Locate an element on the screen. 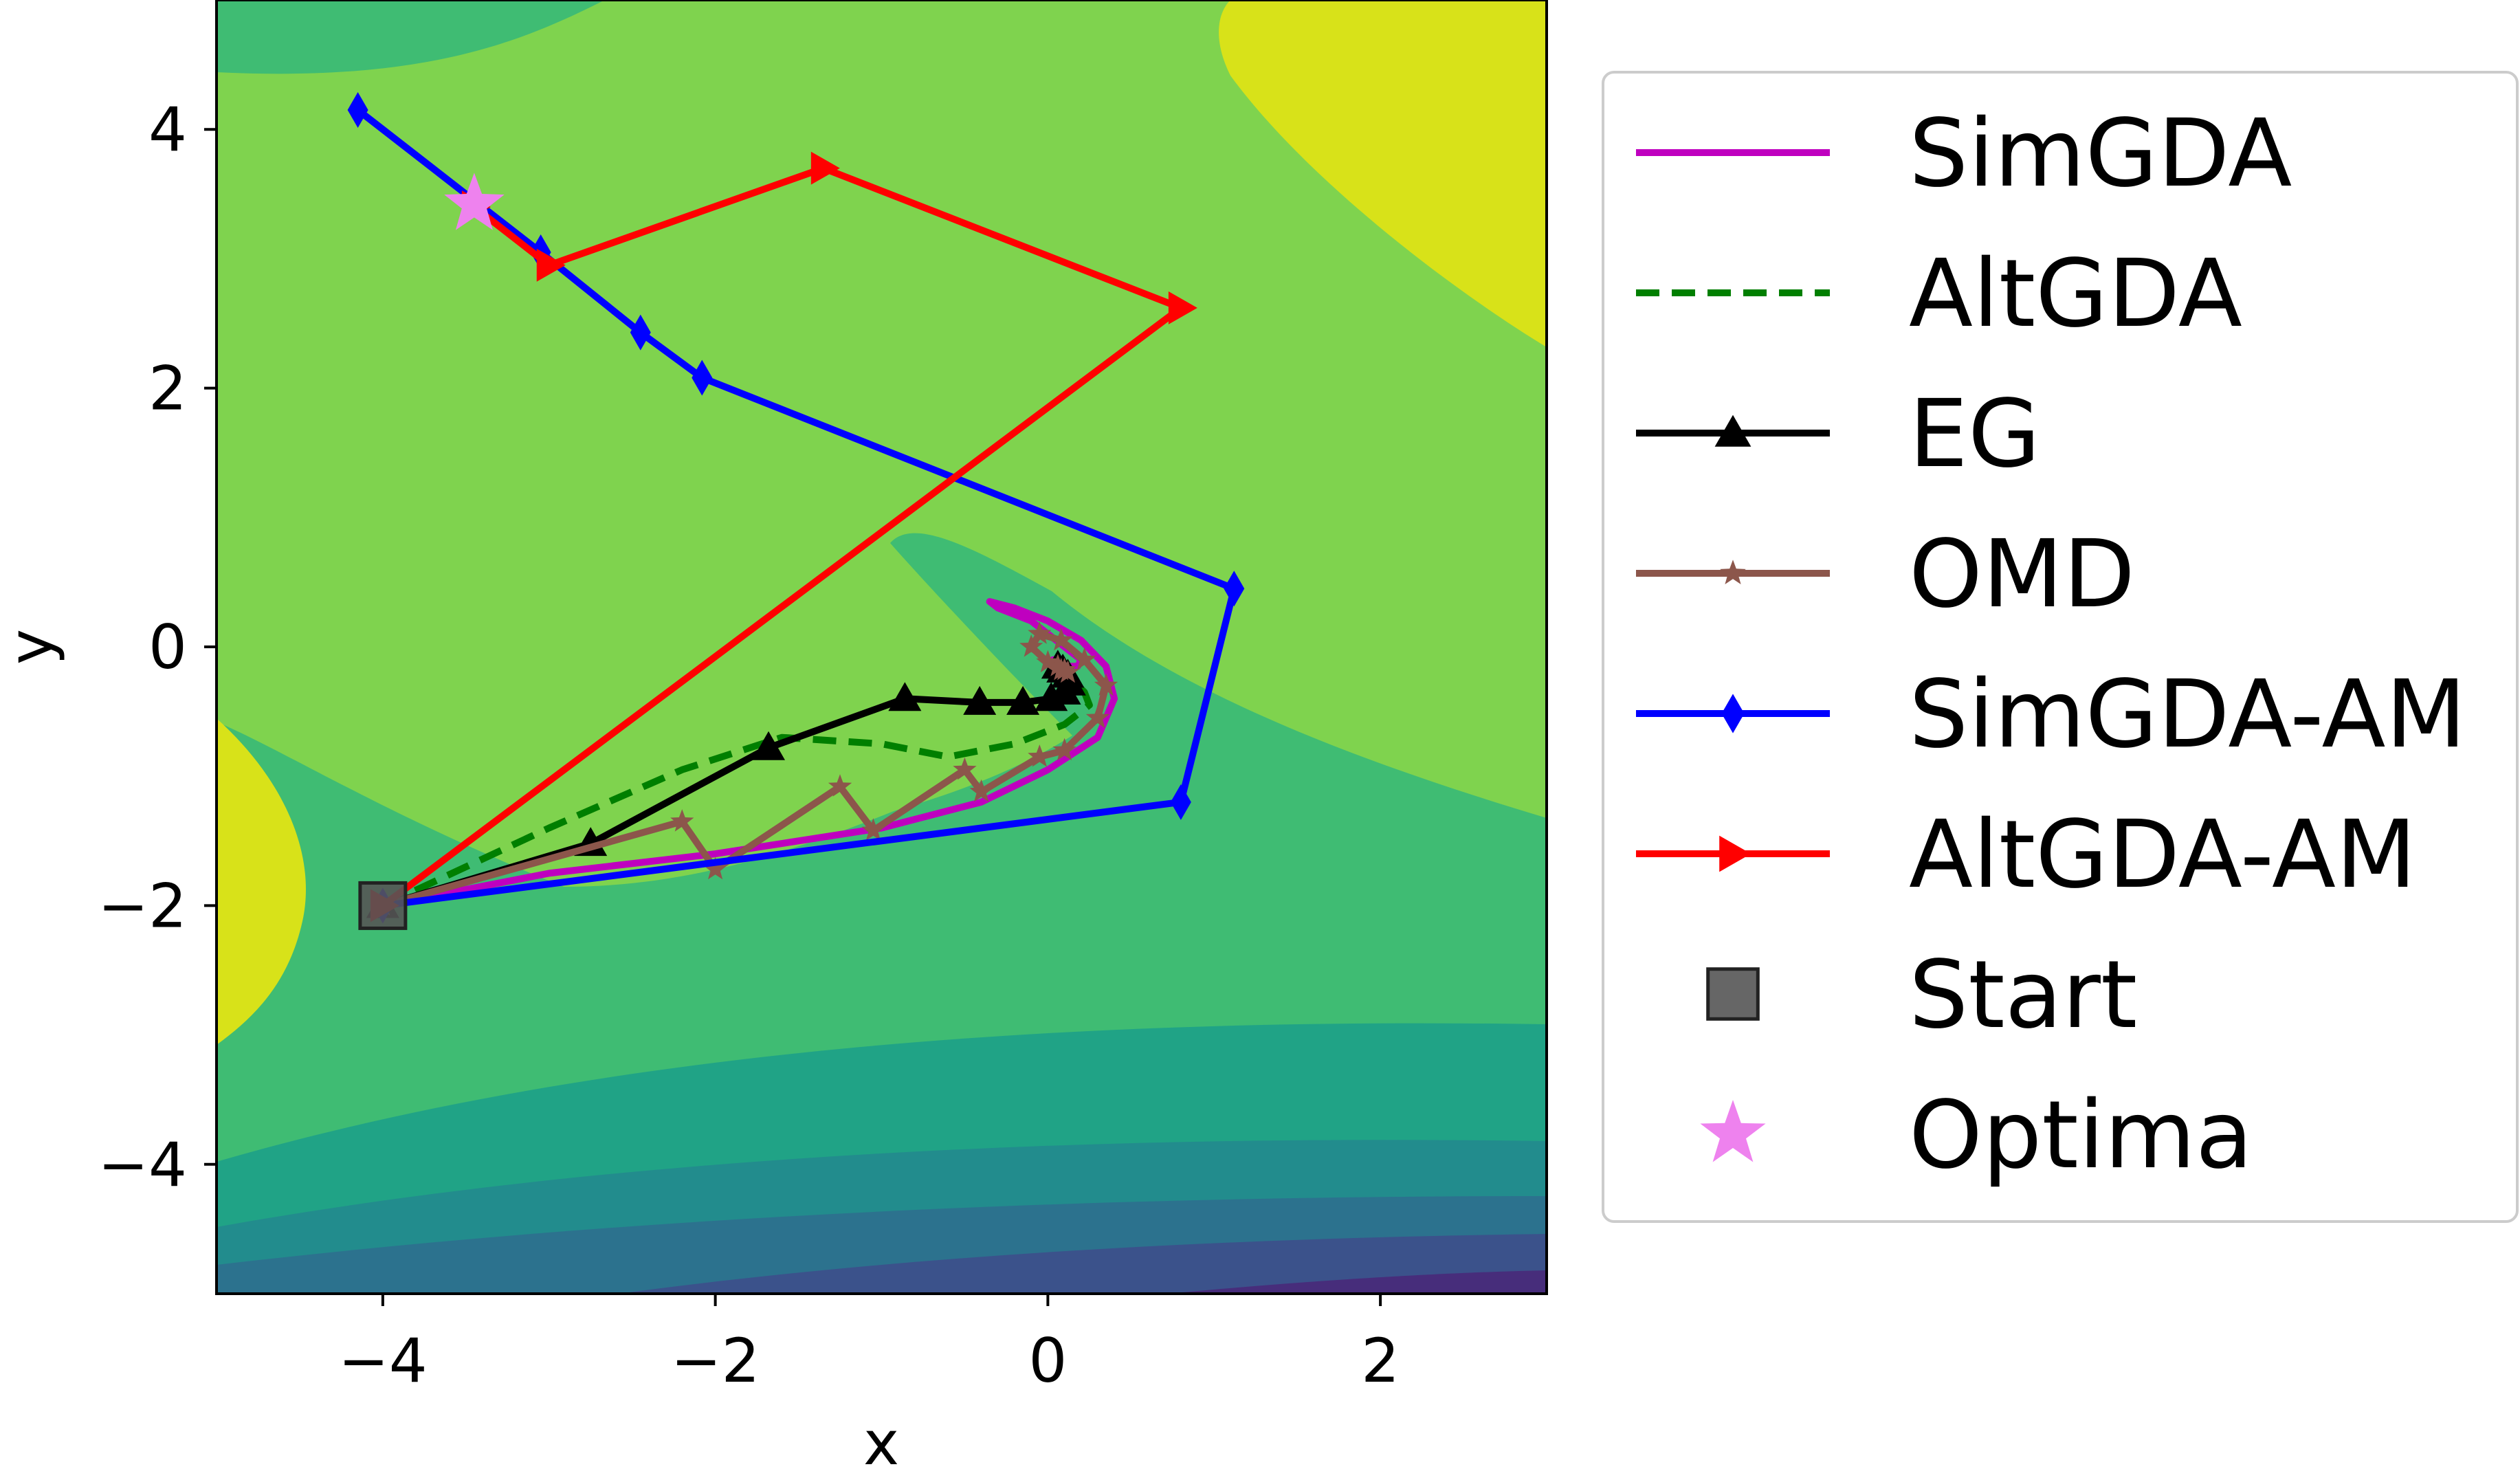 The width and height of the screenshot is (2520, 1480). x-tick-label-0: −4 is located at coordinates (383, 1360).